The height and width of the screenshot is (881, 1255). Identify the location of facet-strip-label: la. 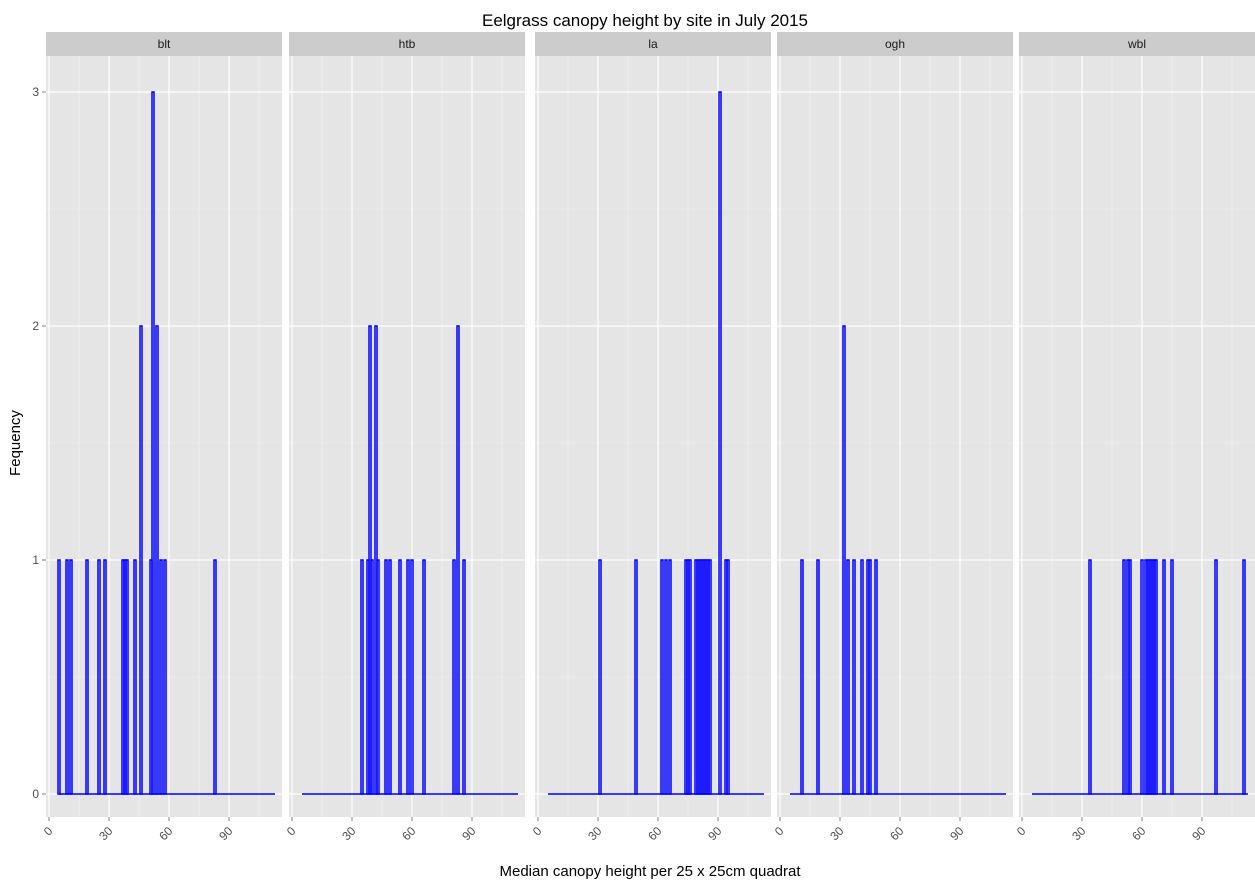
(653, 44).